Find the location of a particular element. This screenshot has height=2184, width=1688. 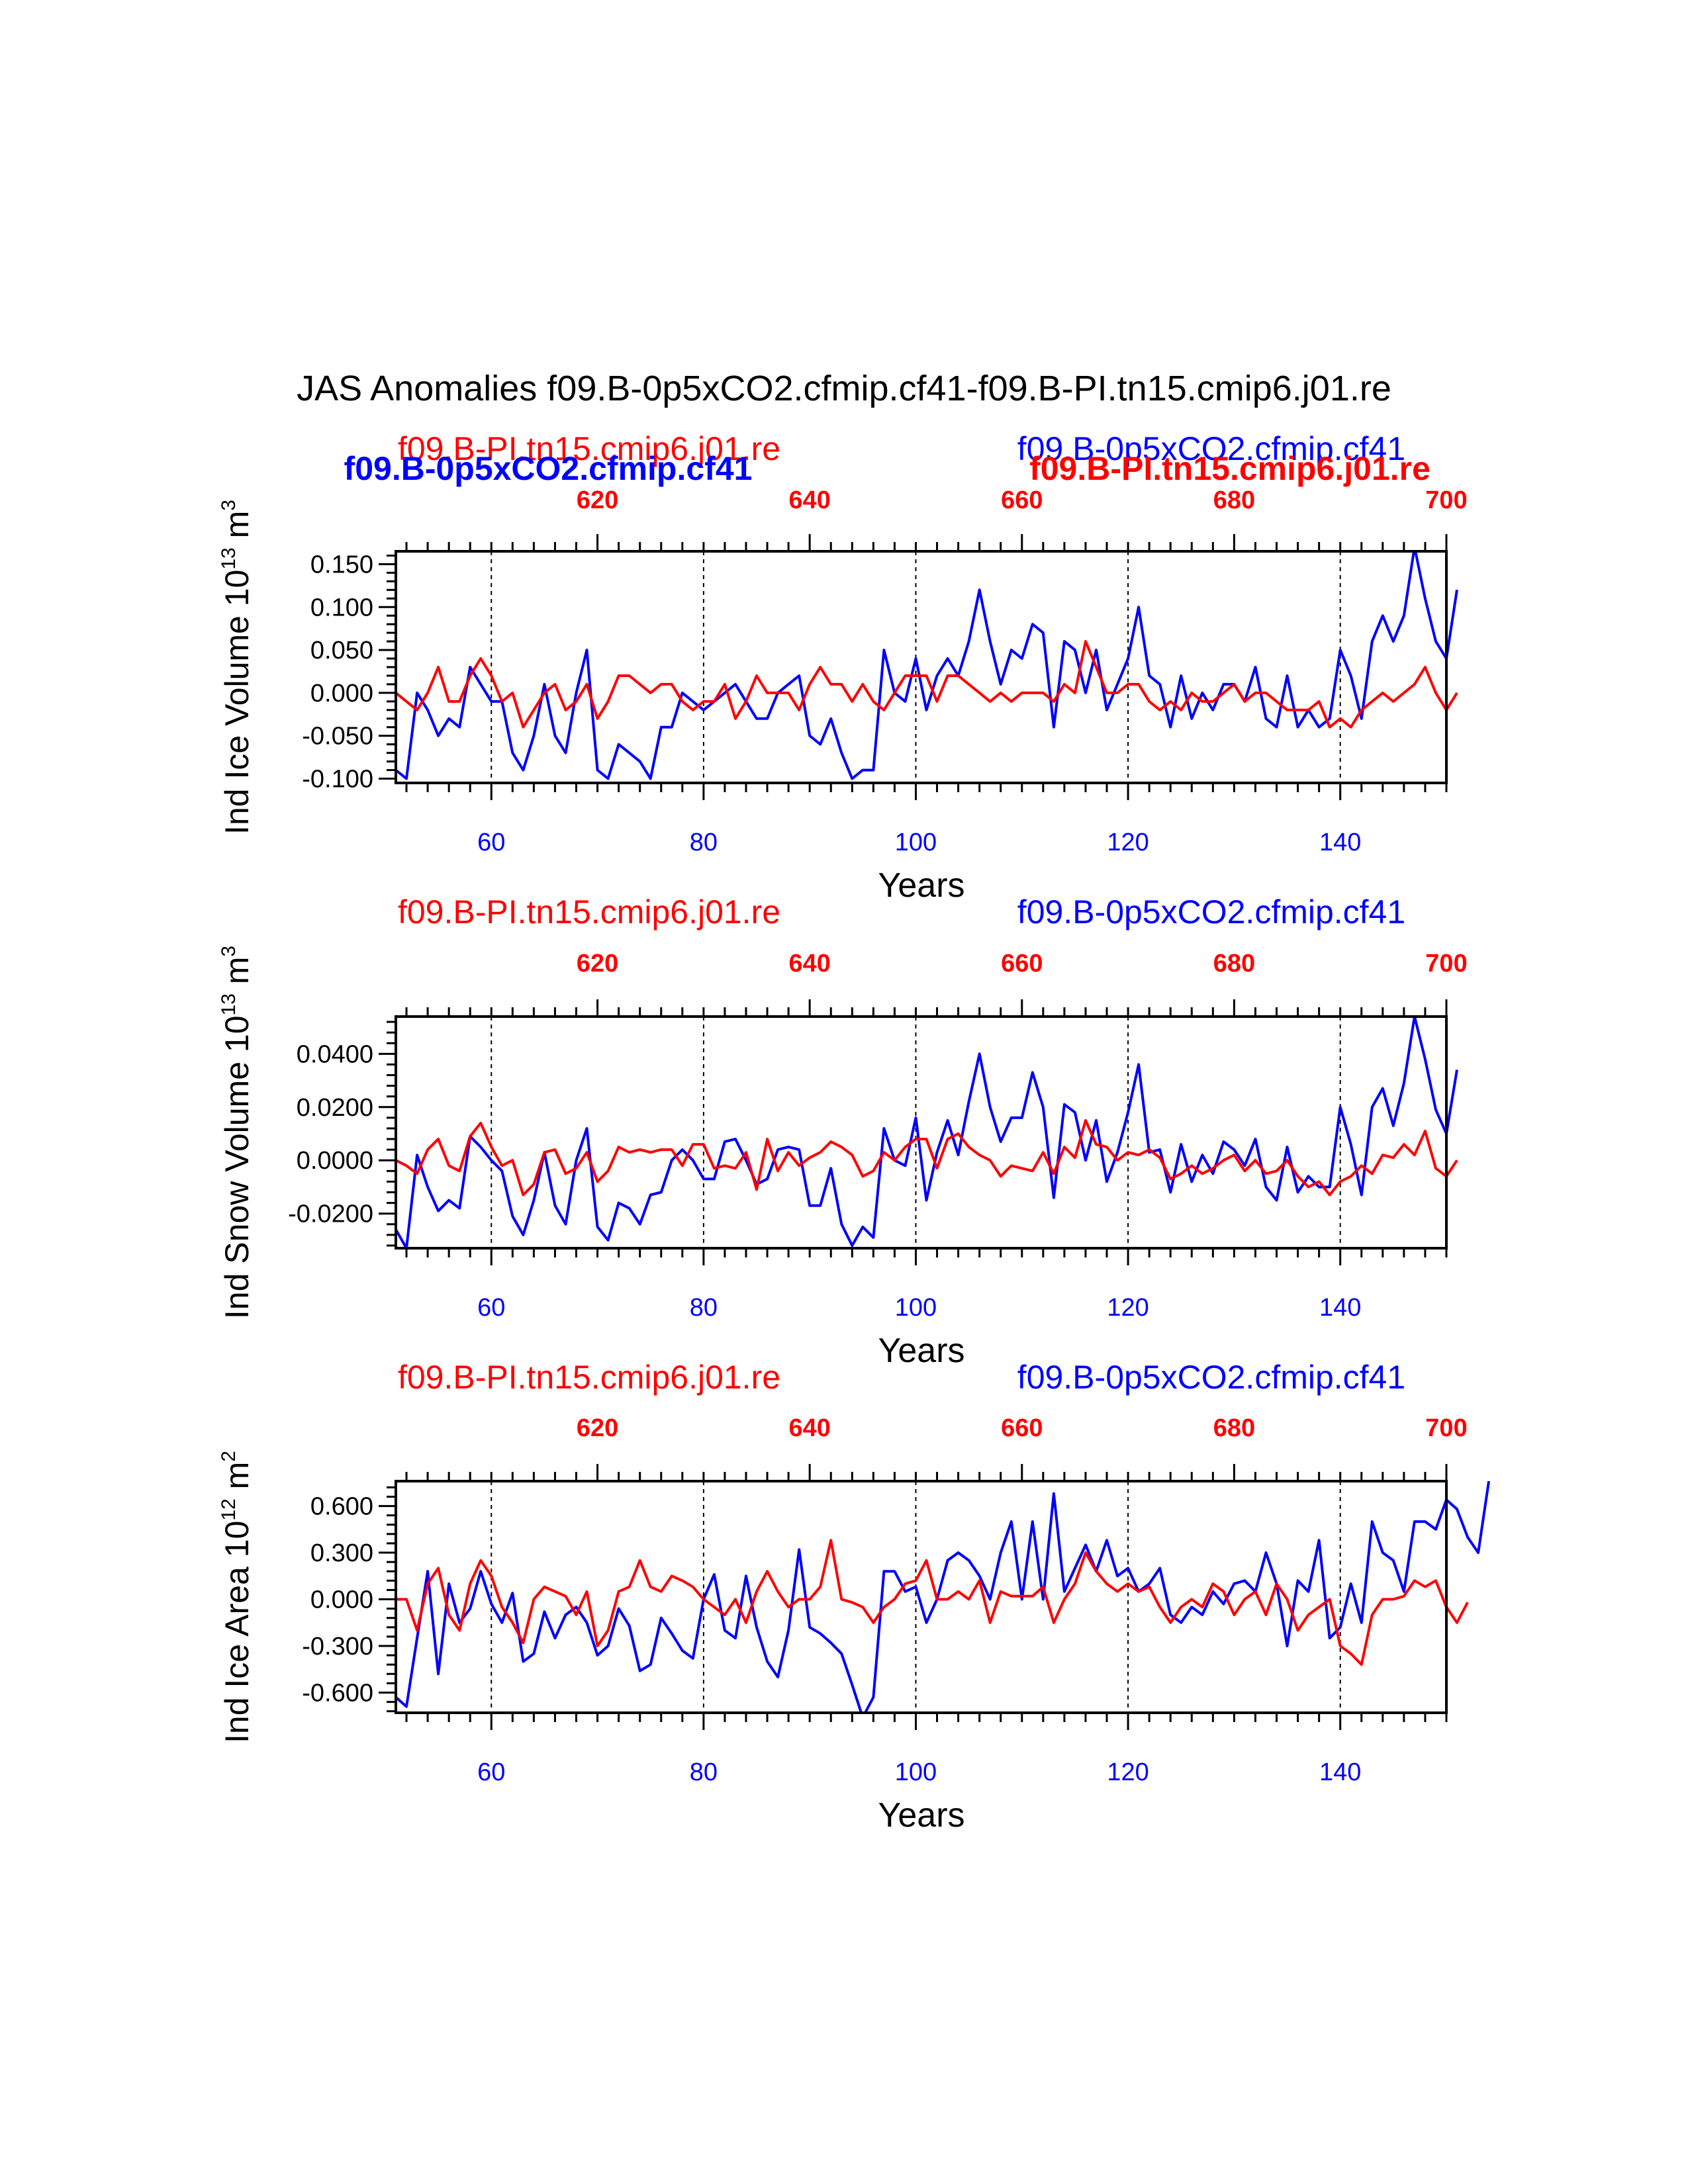

y-axis-label-superscript: 2 is located at coordinates (229, 1456).